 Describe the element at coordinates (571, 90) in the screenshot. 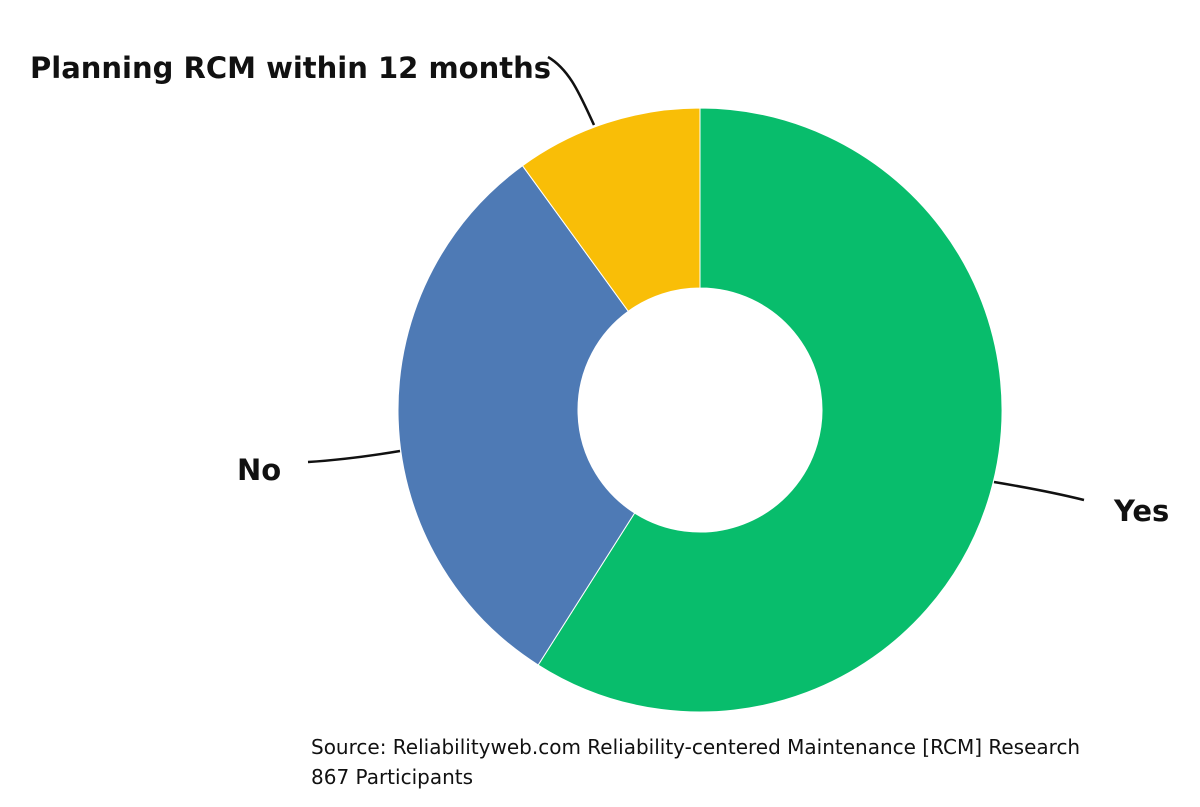

I see `leader-planning` at that location.